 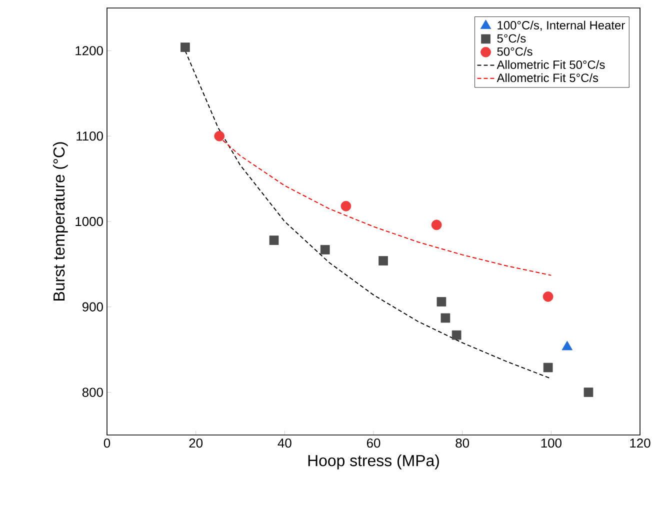 I want to click on legend-label: 5°C/s, so click(x=511, y=38).